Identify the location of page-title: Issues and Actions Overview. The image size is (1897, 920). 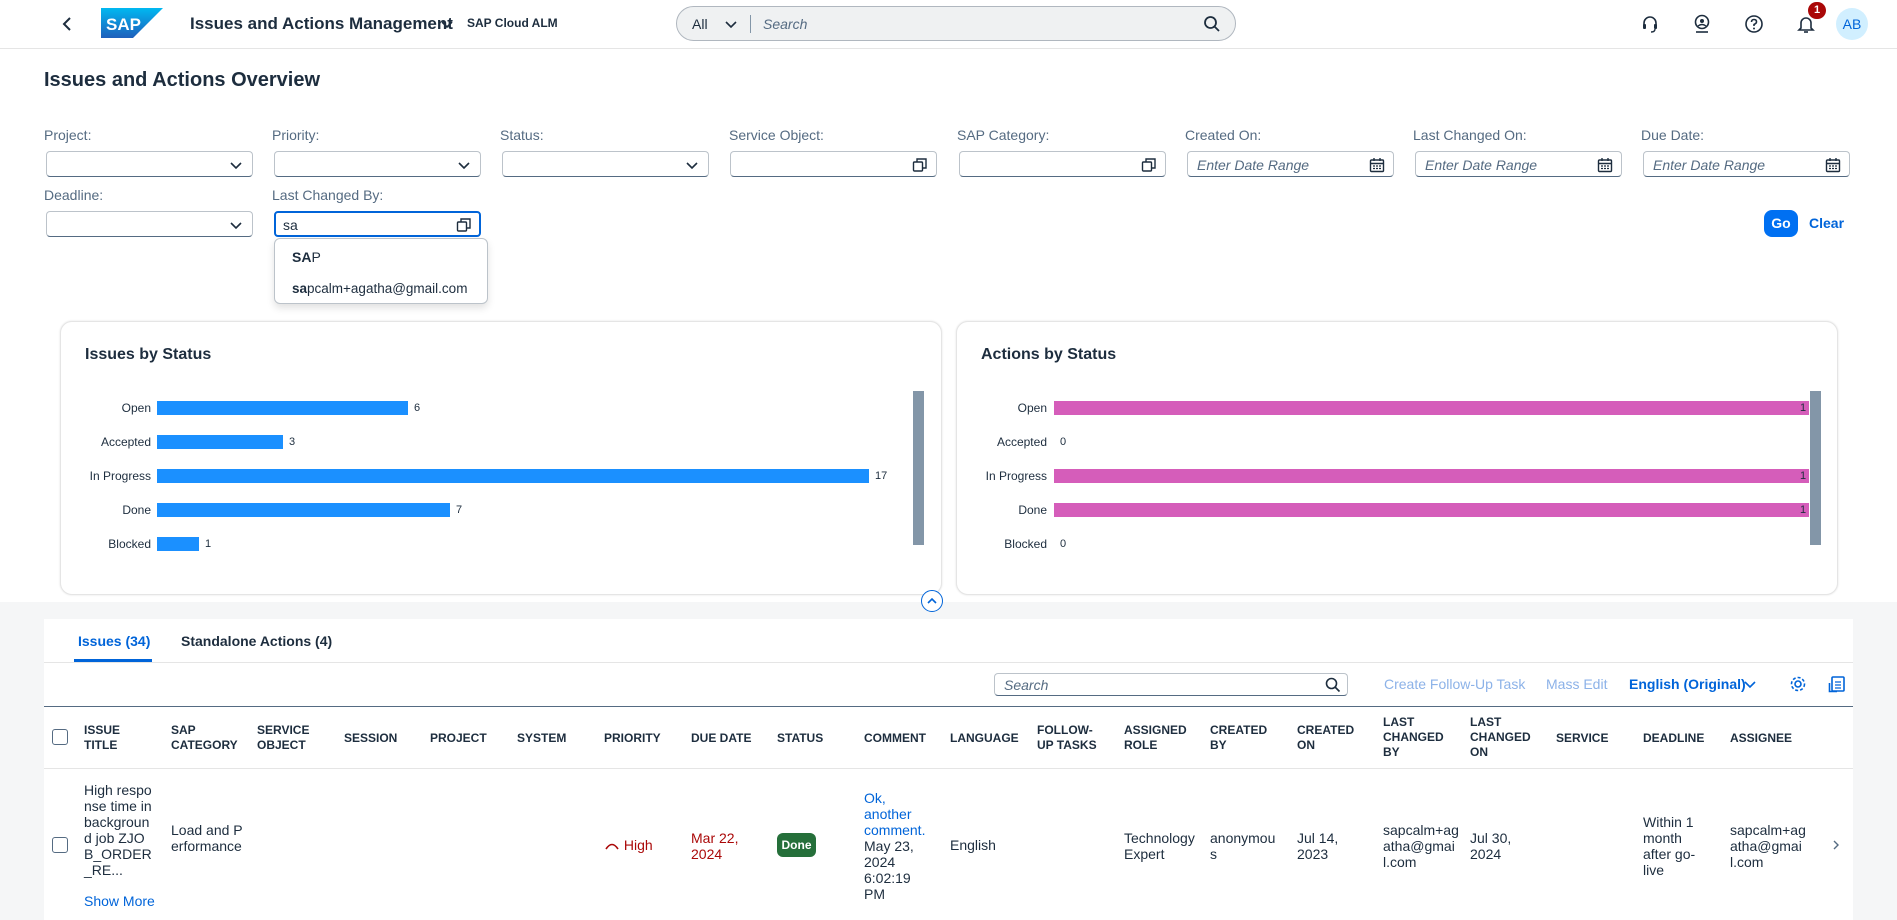
(182, 80).